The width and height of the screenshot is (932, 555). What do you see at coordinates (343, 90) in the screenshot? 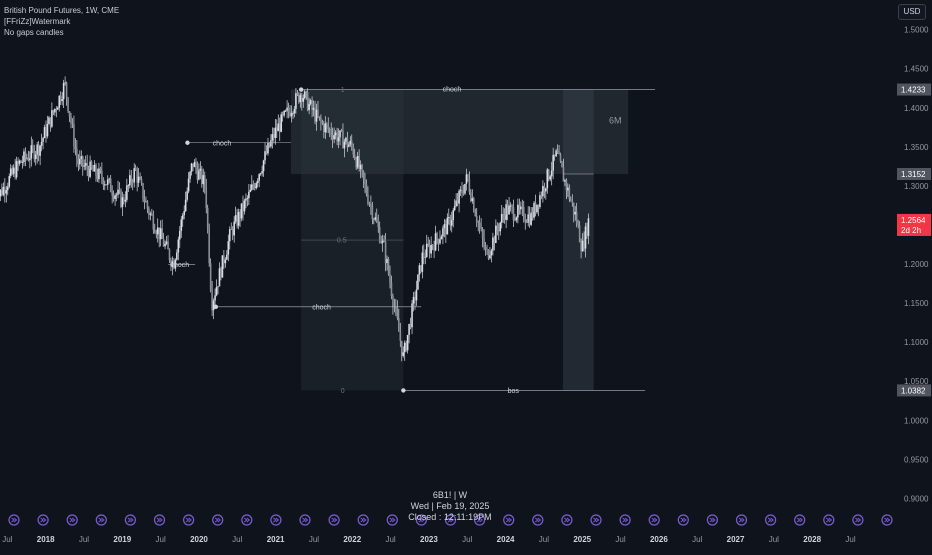
I see `fib-level-1: 1` at bounding box center [343, 90].